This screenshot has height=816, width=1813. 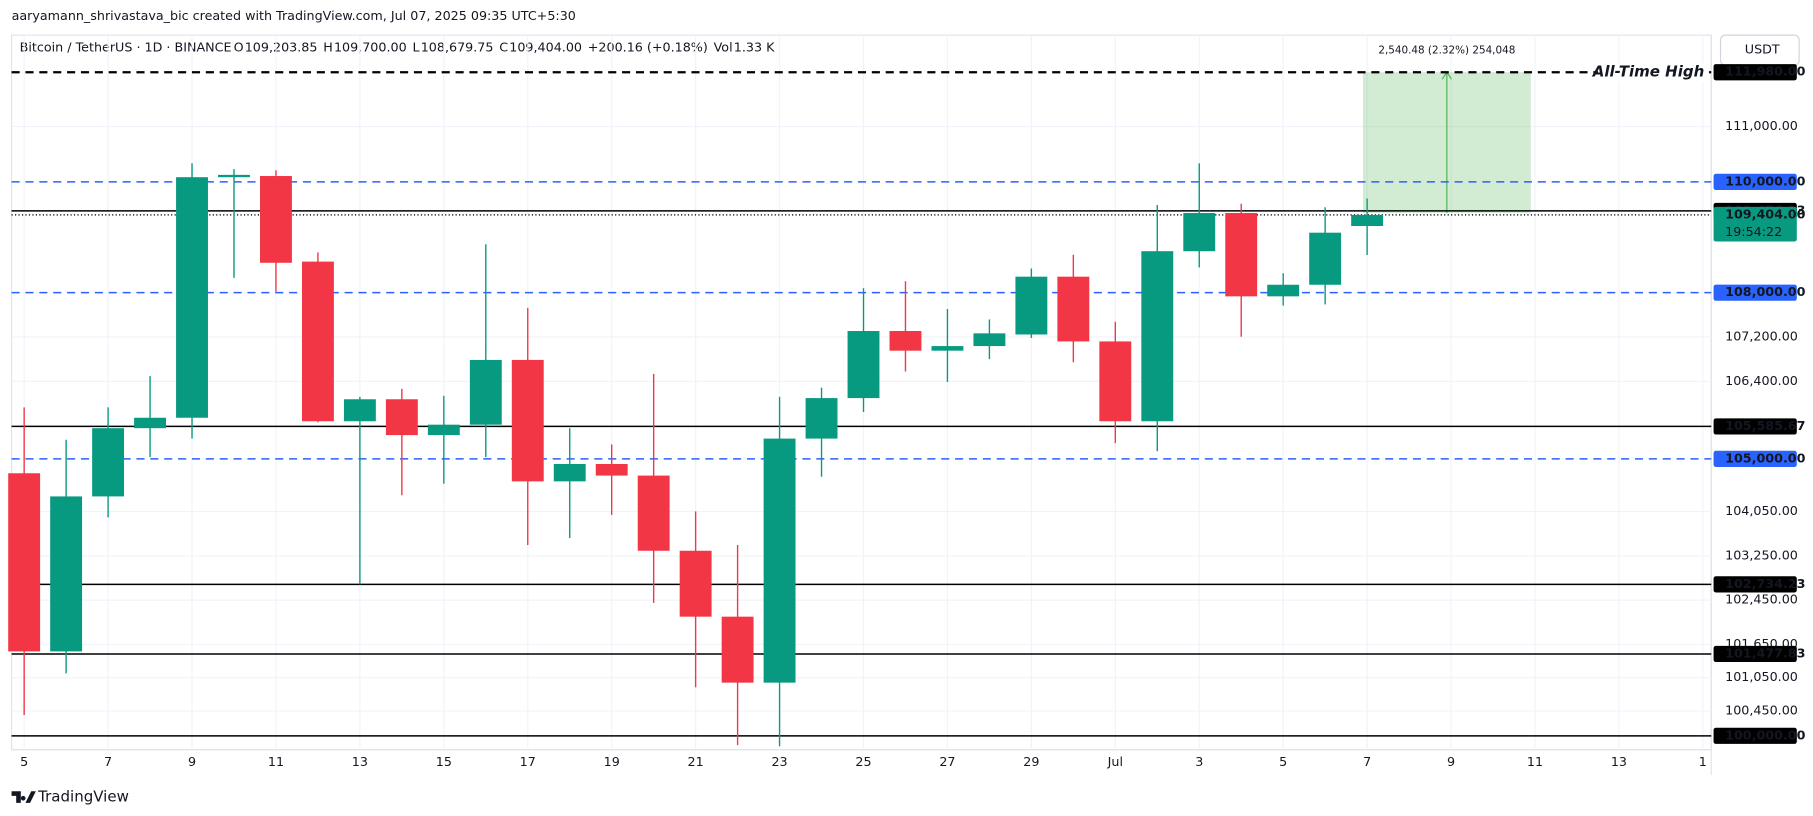 What do you see at coordinates (370, 46) in the screenshot?
I see `ohlc-text: 109,700.00` at bounding box center [370, 46].